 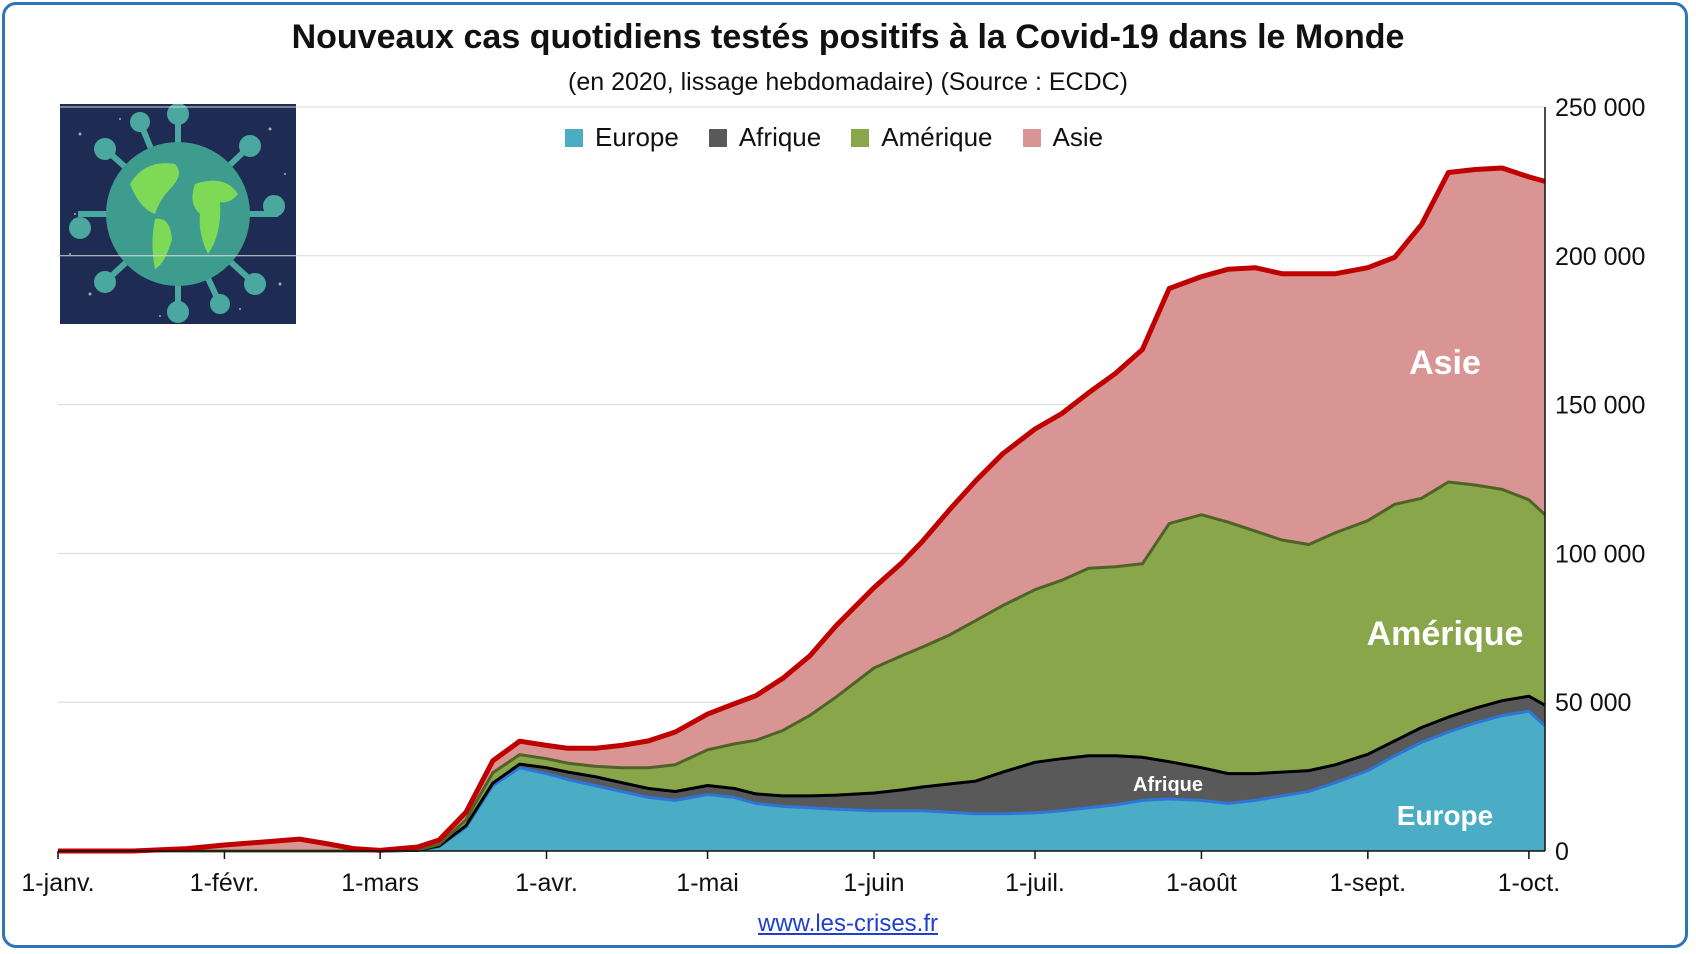 I want to click on x-tick-label: 1-mars, so click(x=380, y=883).